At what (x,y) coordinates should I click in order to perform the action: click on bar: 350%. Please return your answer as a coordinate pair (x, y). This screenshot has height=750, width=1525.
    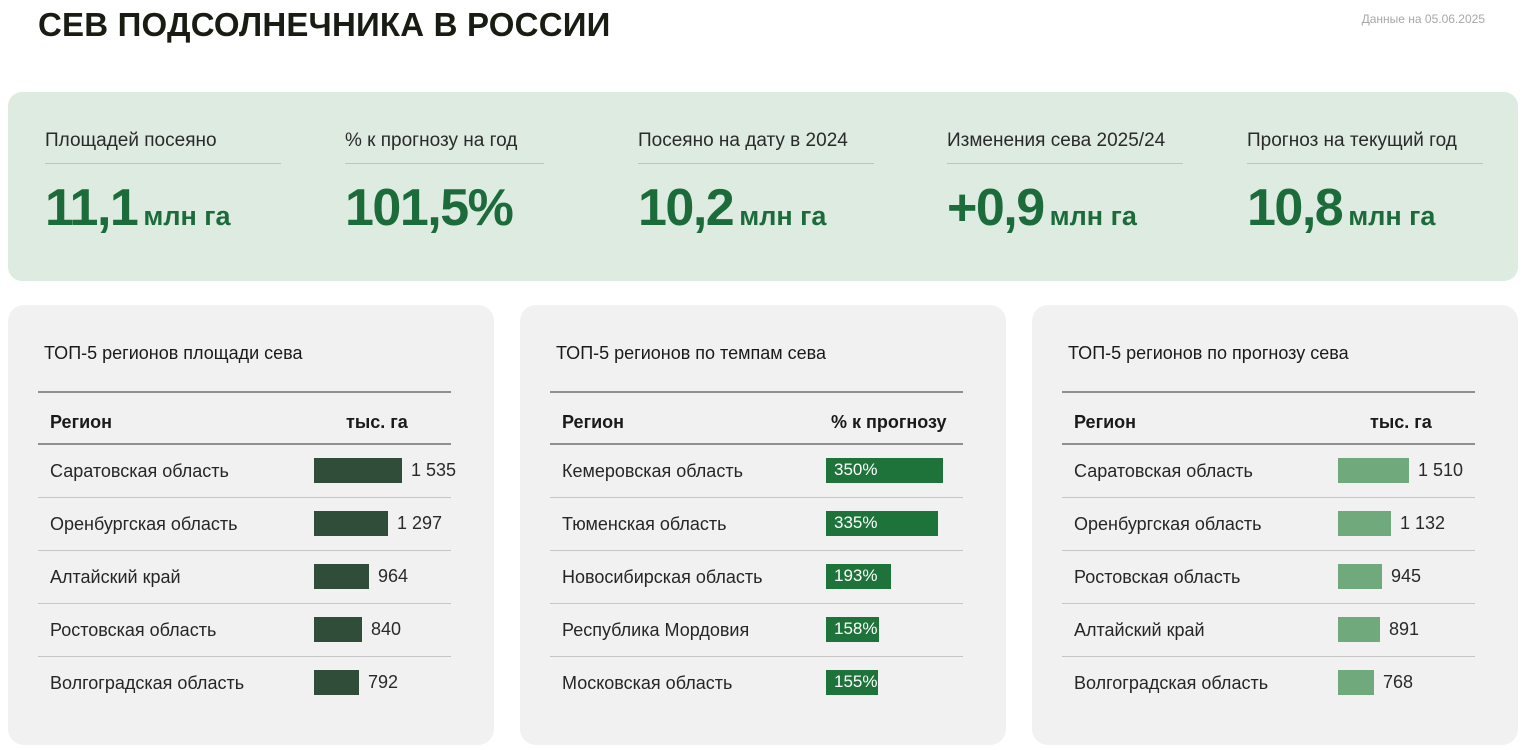
    Looking at the image, I should click on (884, 470).